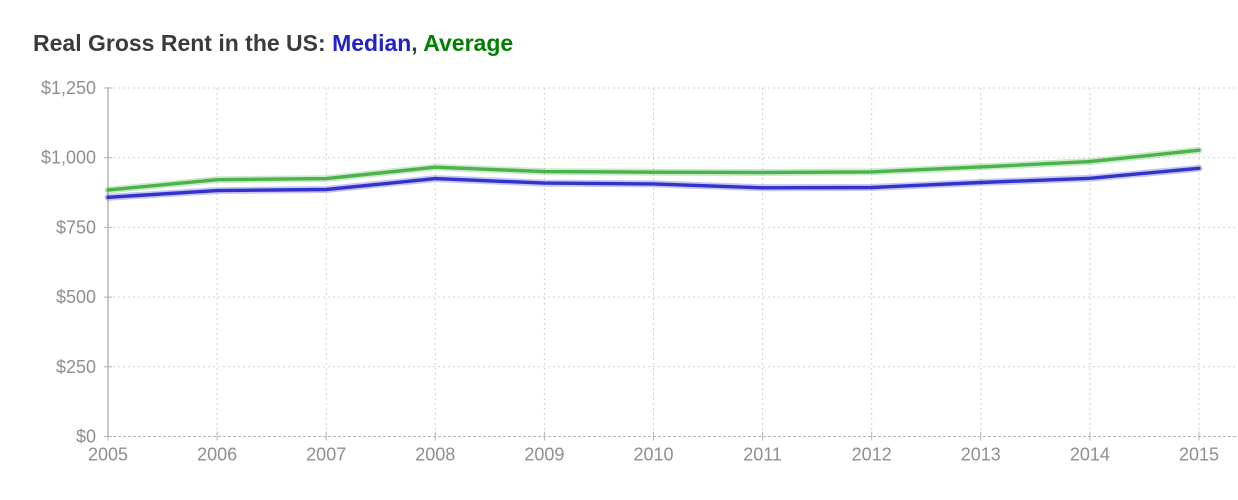  What do you see at coordinates (76, 367) in the screenshot?
I see `y-axis-tick-label: $250` at bounding box center [76, 367].